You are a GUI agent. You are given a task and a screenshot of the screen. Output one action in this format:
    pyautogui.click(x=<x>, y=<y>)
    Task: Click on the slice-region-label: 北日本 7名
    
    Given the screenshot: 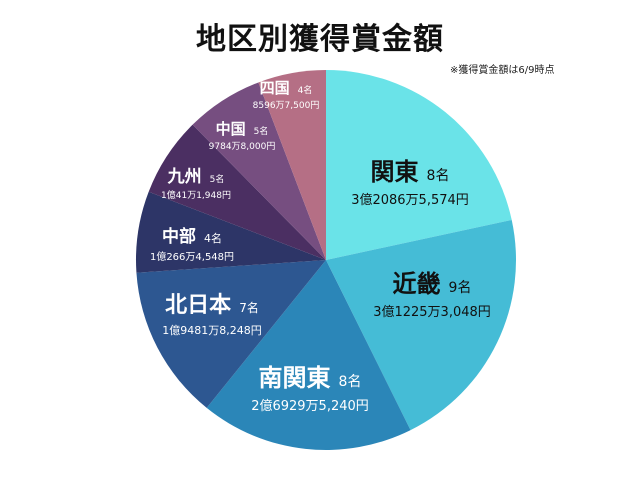 What is the action you would take?
    pyautogui.click(x=212, y=305)
    